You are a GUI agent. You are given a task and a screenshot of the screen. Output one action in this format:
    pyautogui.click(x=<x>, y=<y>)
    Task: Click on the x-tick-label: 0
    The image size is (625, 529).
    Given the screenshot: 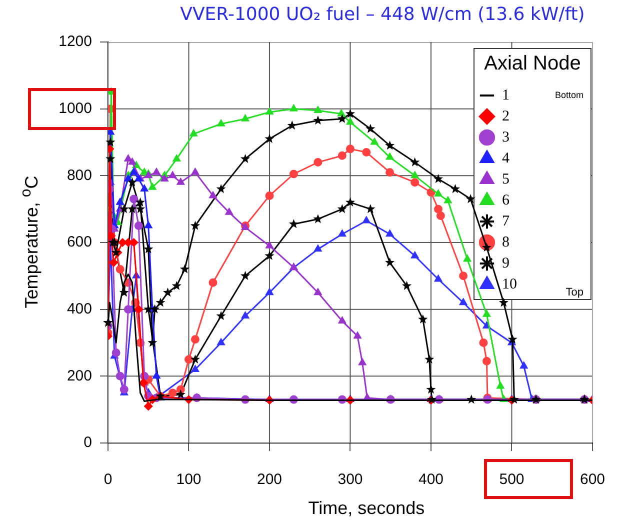 What is the action you would take?
    pyautogui.click(x=108, y=479)
    